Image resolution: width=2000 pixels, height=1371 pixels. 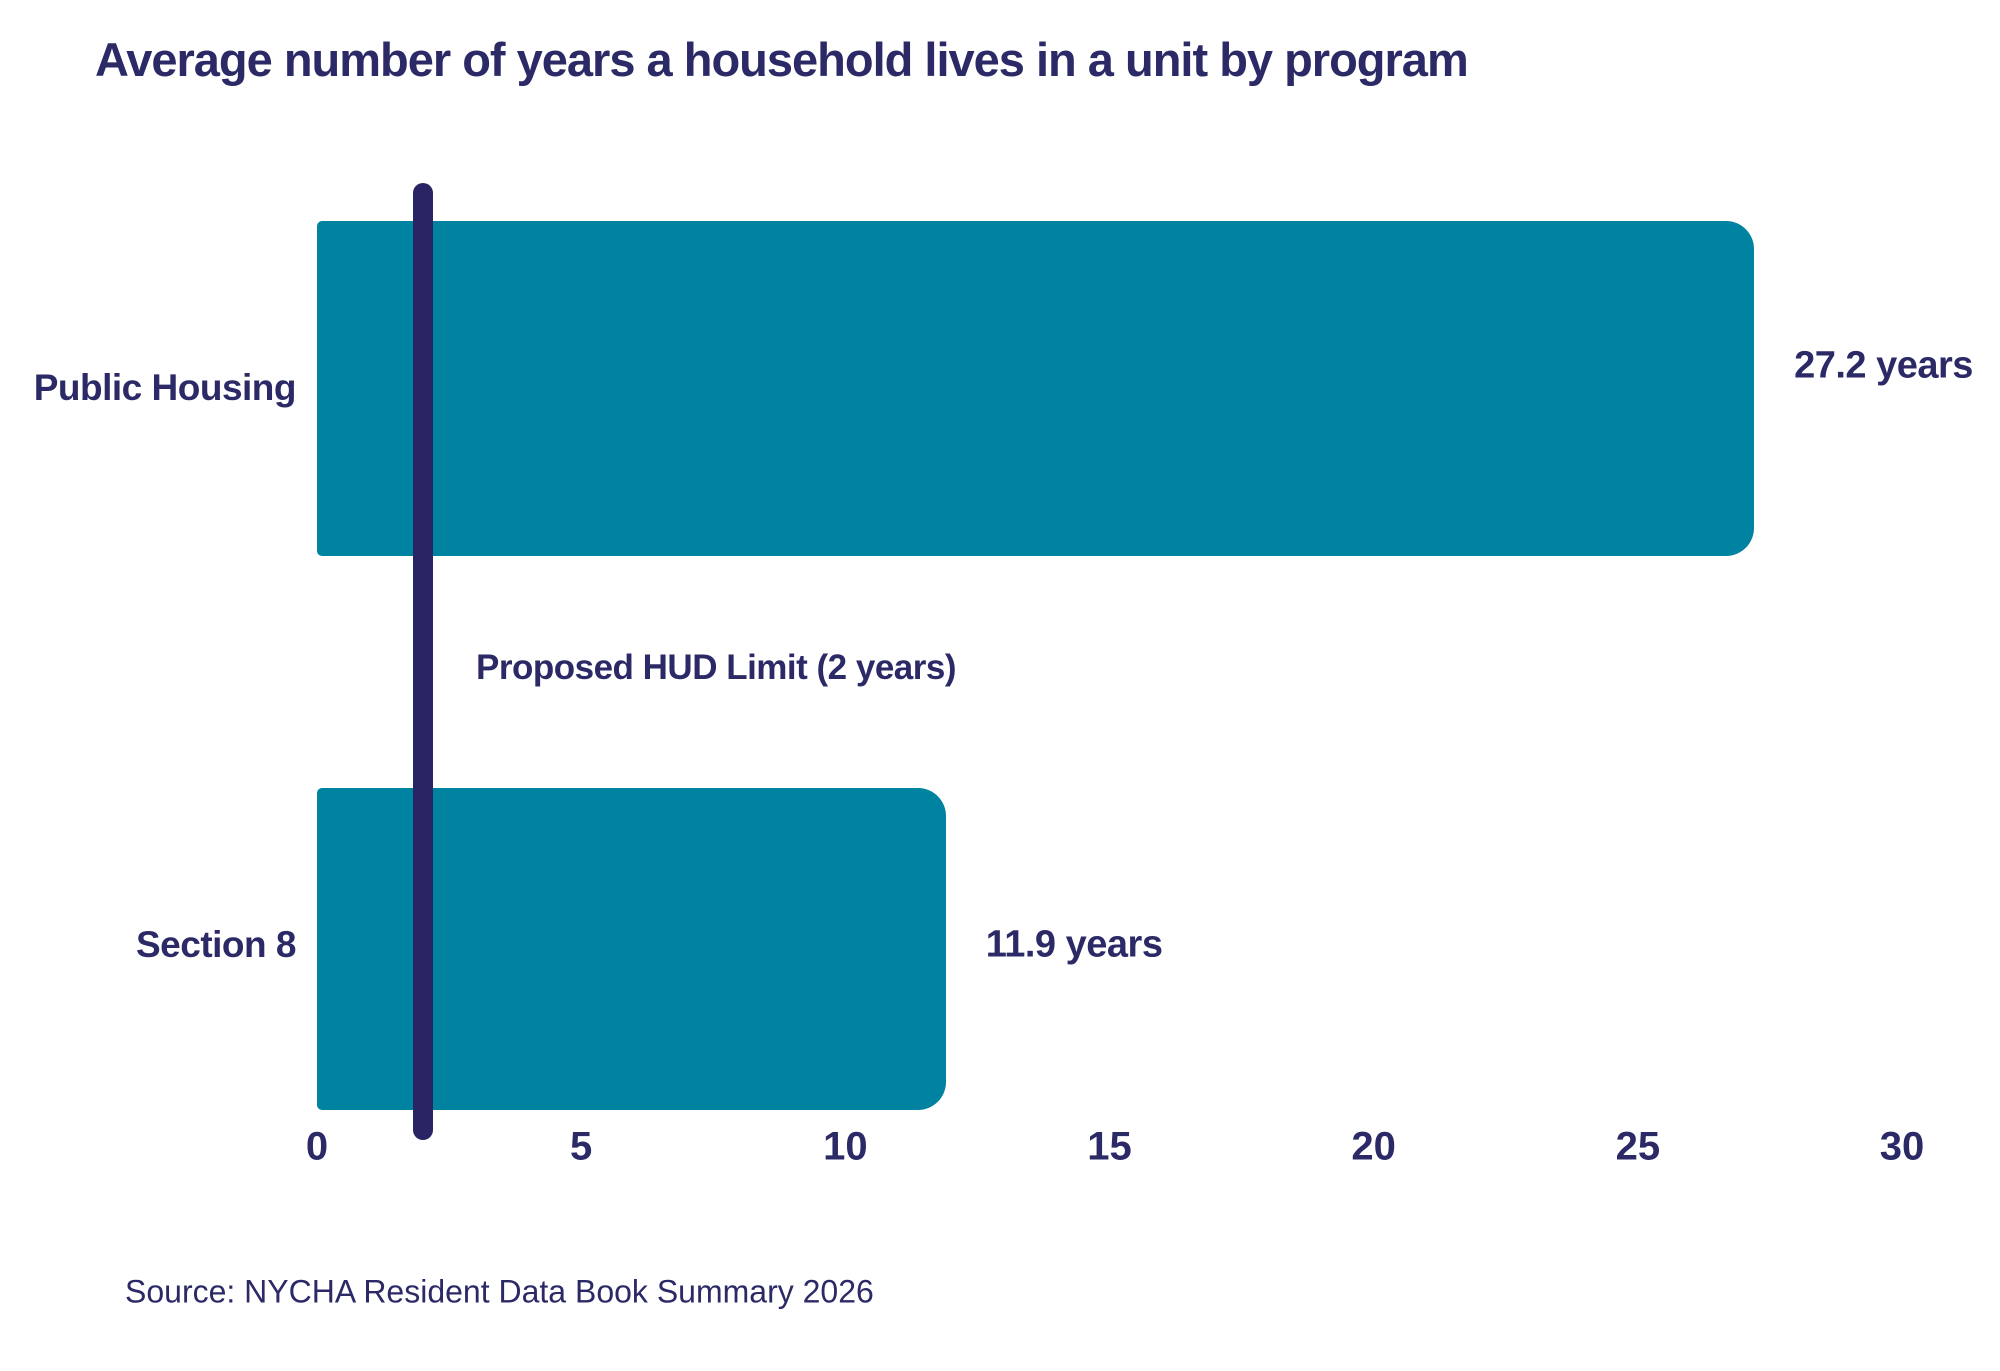 I want to click on value-label-section-8: 11.9 years, so click(x=1074, y=944).